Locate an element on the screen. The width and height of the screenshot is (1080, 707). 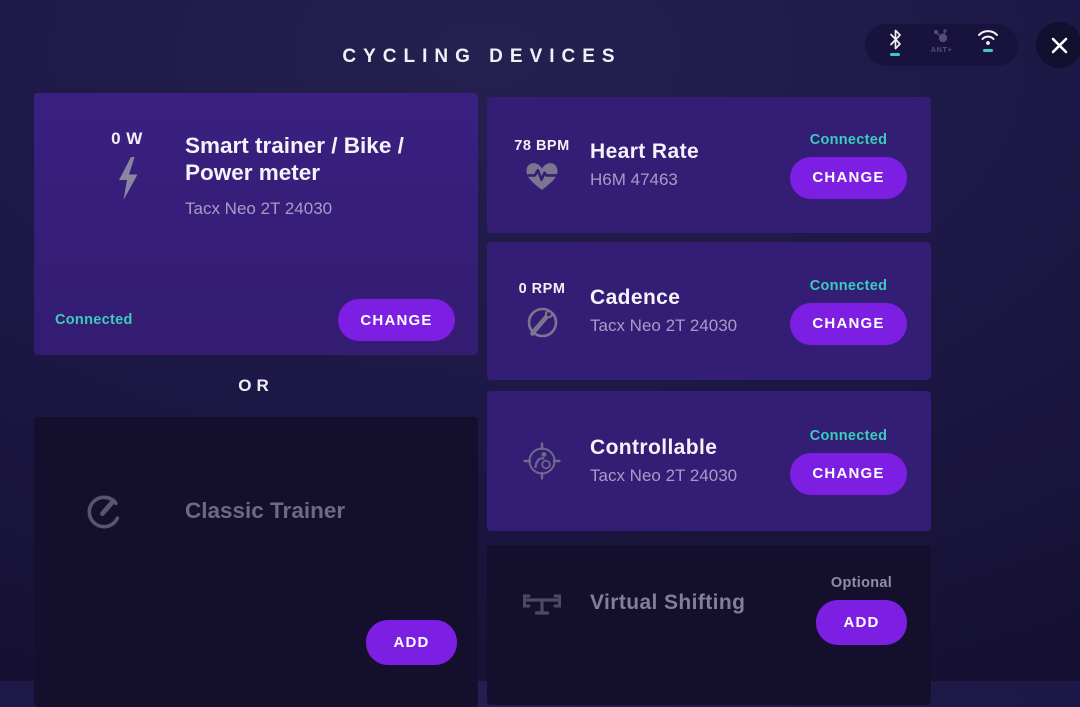
bluetooth-icon is located at coordinates (895, 39).